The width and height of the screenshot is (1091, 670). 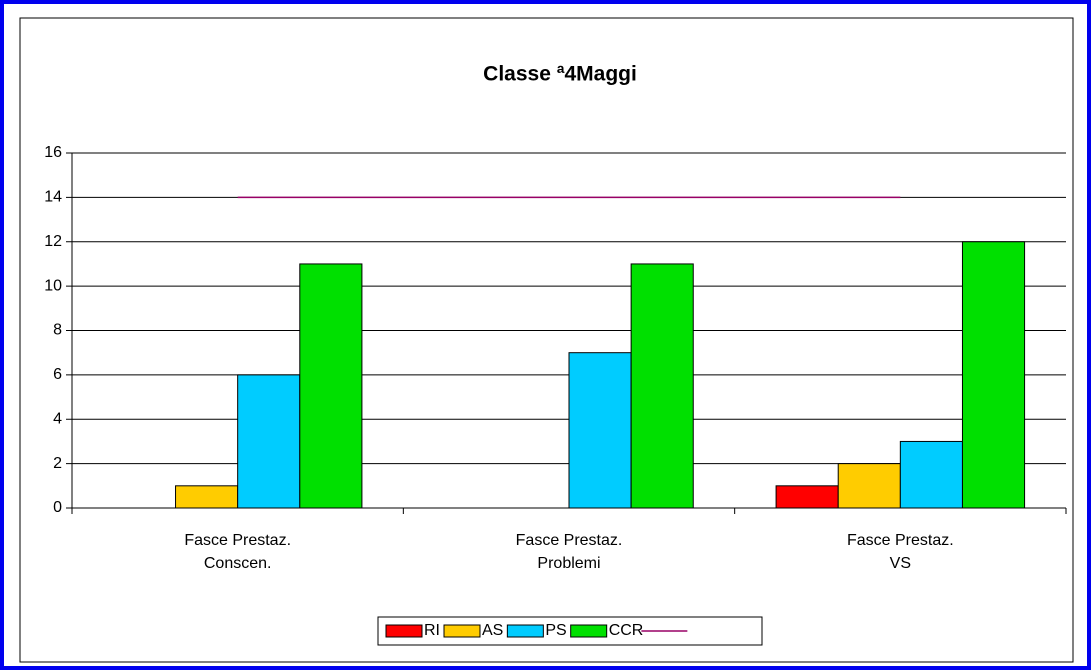 I want to click on y-tick-label: 16, so click(x=53, y=152).